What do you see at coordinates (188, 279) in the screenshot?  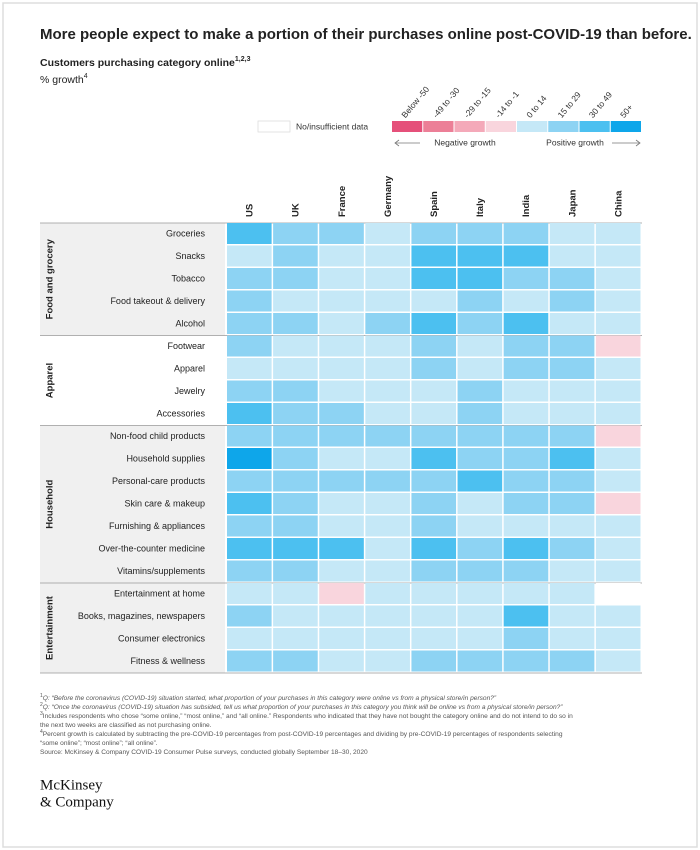 I see `row-label: Tobacco` at bounding box center [188, 279].